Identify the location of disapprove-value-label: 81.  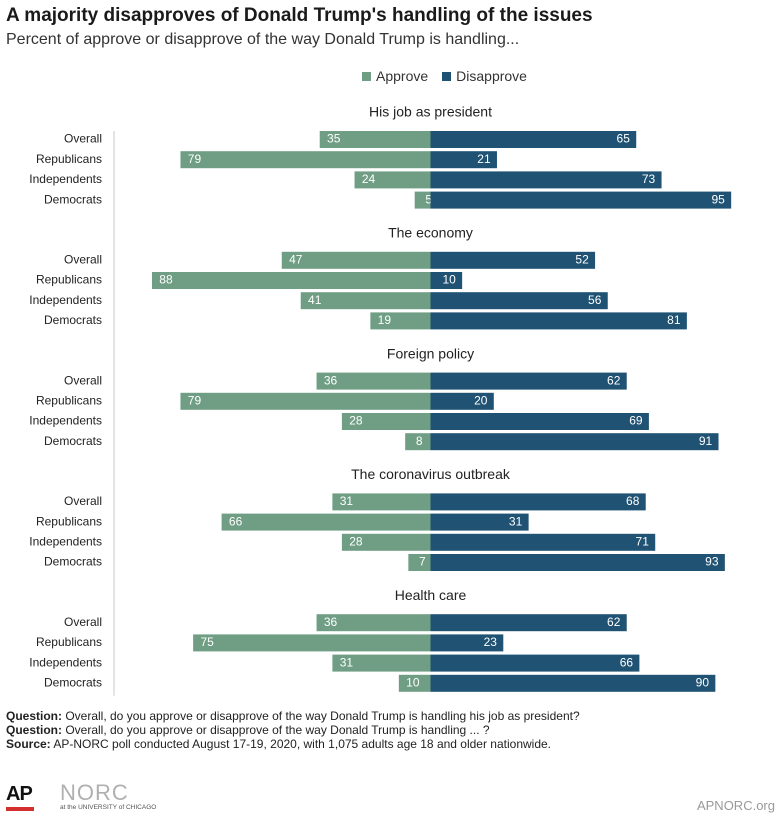
(674, 320).